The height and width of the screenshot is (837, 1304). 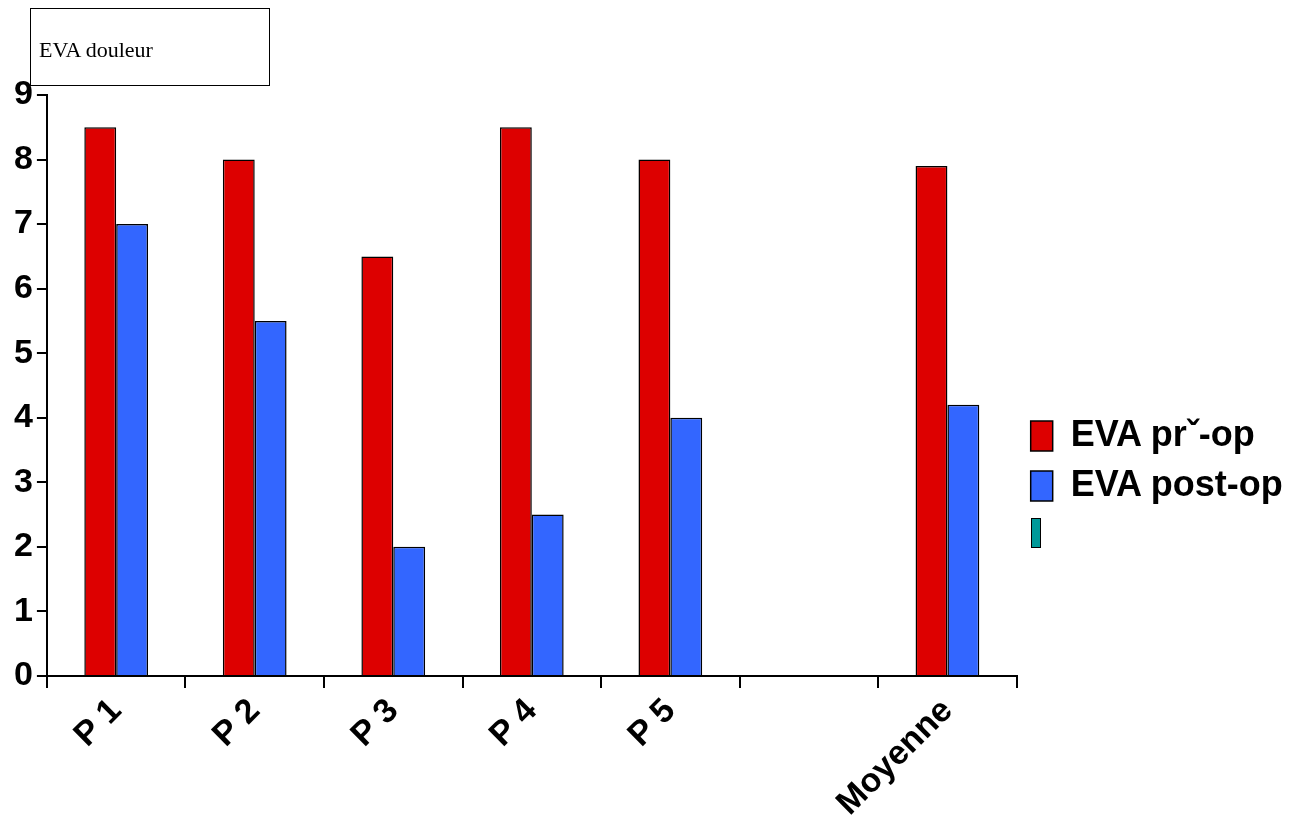 What do you see at coordinates (512, 721) in the screenshot?
I see `x-tick-label: P 4` at bounding box center [512, 721].